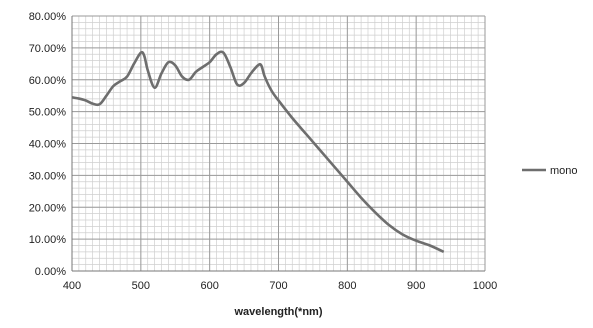 This screenshot has height=328, width=593. Describe the element at coordinates (209, 286) in the screenshot. I see `x-tick-label: 600` at that location.